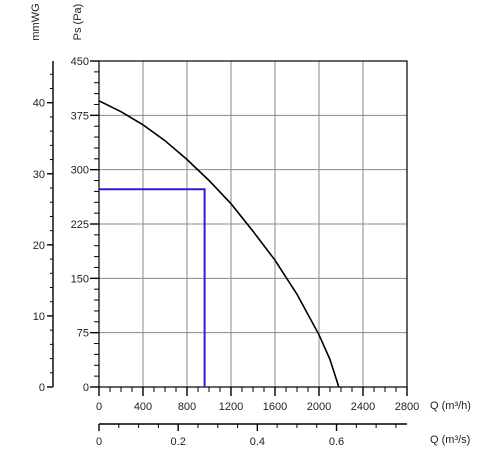  Describe the element at coordinates (80, 62) in the screenshot. I see `y-tick-label-pa: 450` at that location.